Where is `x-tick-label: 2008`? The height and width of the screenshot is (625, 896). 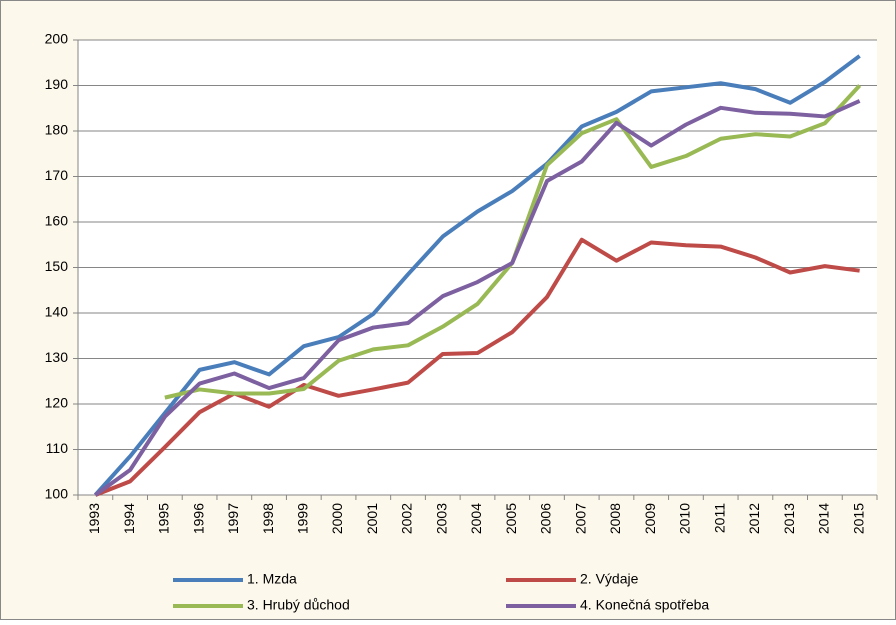 x-tick-label: 2008 is located at coordinates (615, 518).